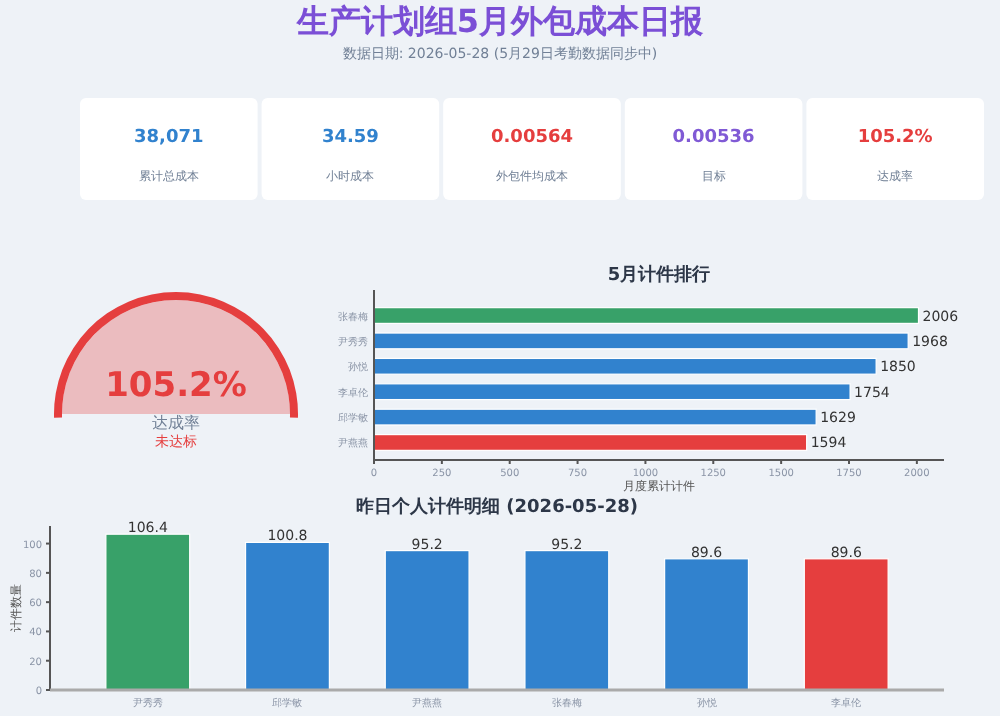 The width and height of the screenshot is (1000, 716). What do you see at coordinates (169, 138) in the screenshot?
I see `text: 38,071` at bounding box center [169, 138].